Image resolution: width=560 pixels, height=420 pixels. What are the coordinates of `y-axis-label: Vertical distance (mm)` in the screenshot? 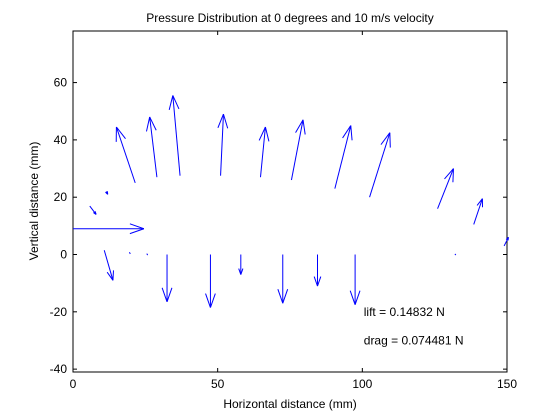 It's located at (34, 201).